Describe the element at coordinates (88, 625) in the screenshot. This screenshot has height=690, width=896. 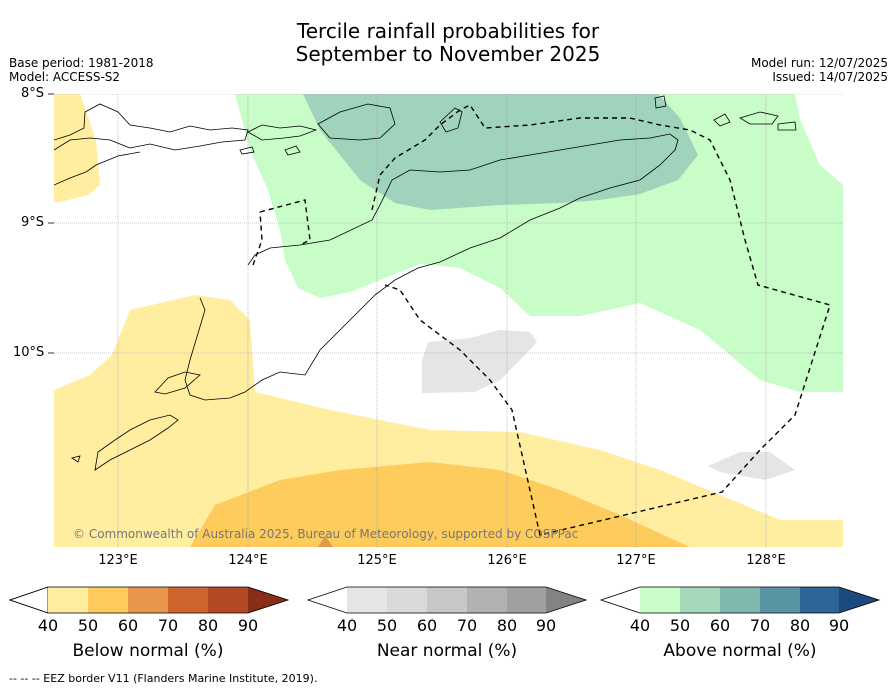
I see `cb1-tick-50: 50` at that location.